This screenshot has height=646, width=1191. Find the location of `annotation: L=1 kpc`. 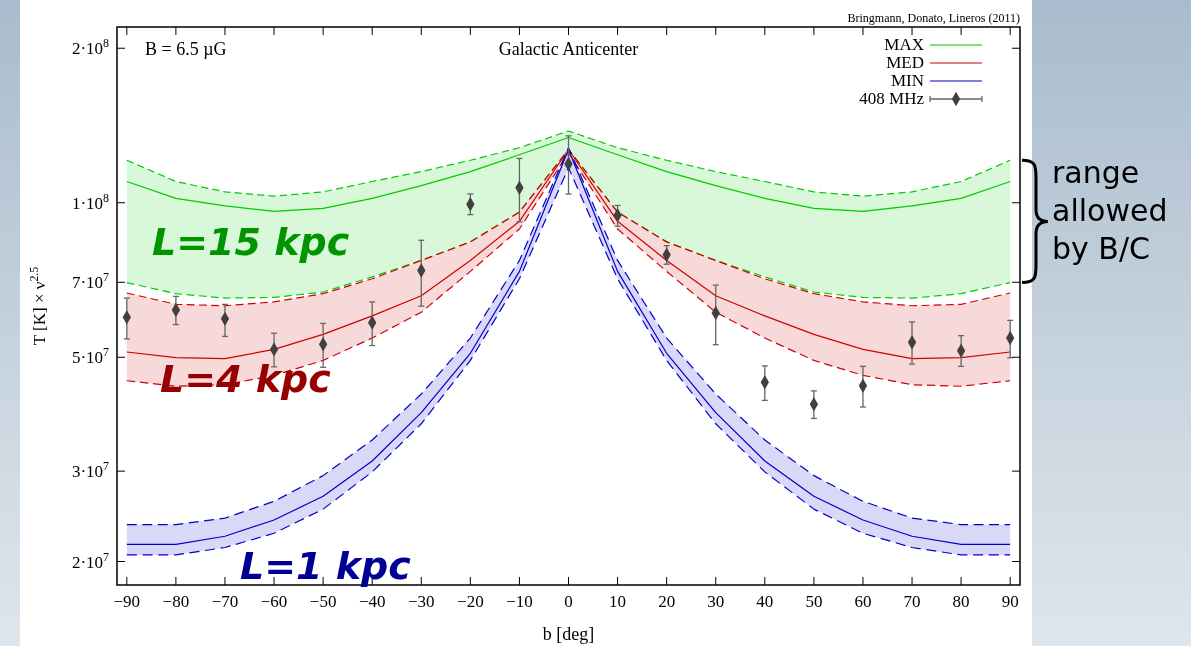

annotation: L=1 kpc is located at coordinates (326, 566).